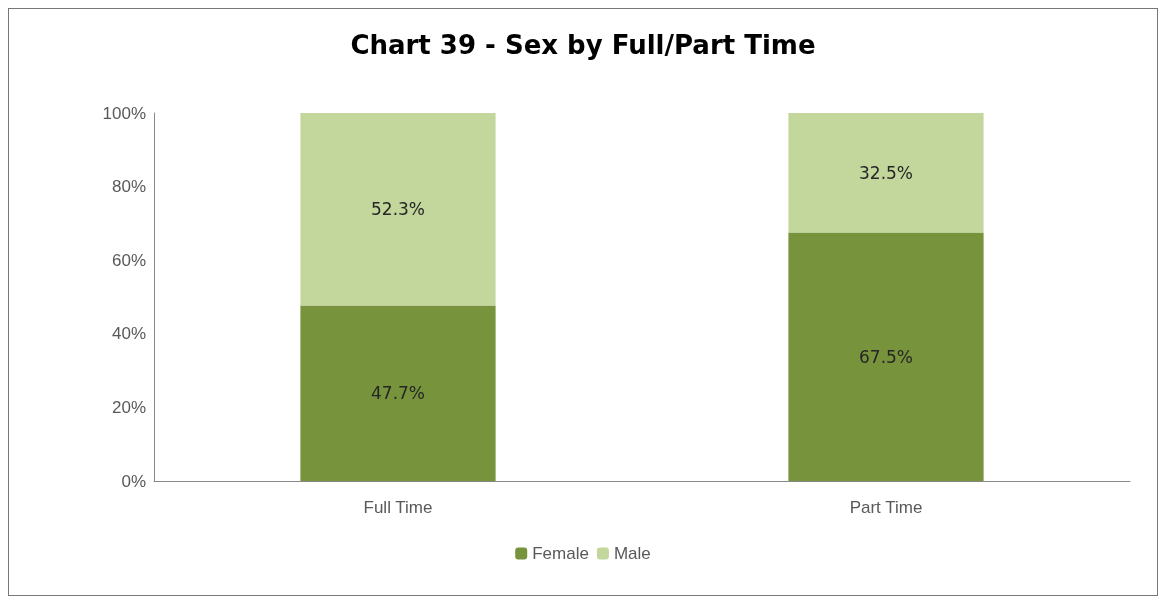 The height and width of the screenshot is (604, 1165). I want to click on legend-label: Female, so click(560, 553).